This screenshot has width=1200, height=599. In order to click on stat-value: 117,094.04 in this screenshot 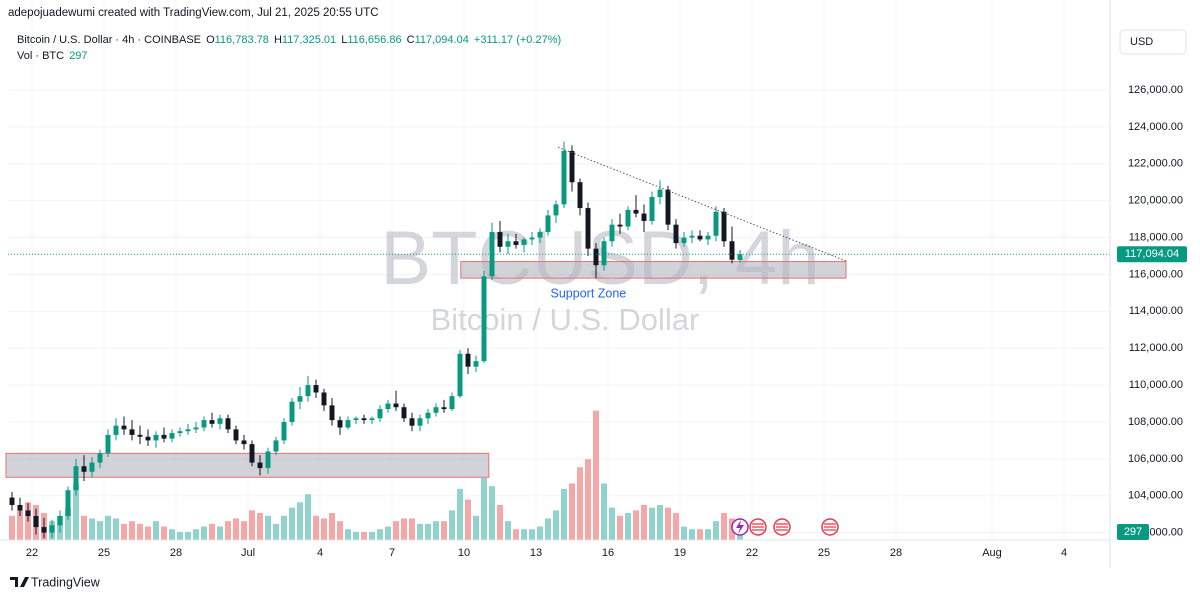, I will do `click(442, 40)`.